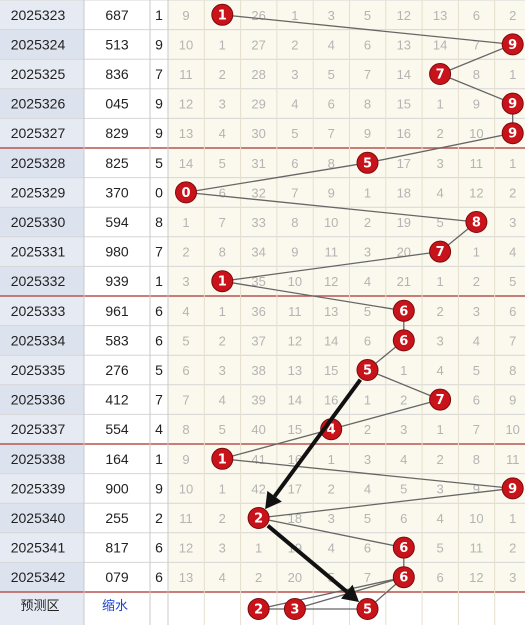 This screenshot has width=525, height=625. What do you see at coordinates (313, 609) in the screenshot?
I see `predicted-balls: 2 3 5` at bounding box center [313, 609].